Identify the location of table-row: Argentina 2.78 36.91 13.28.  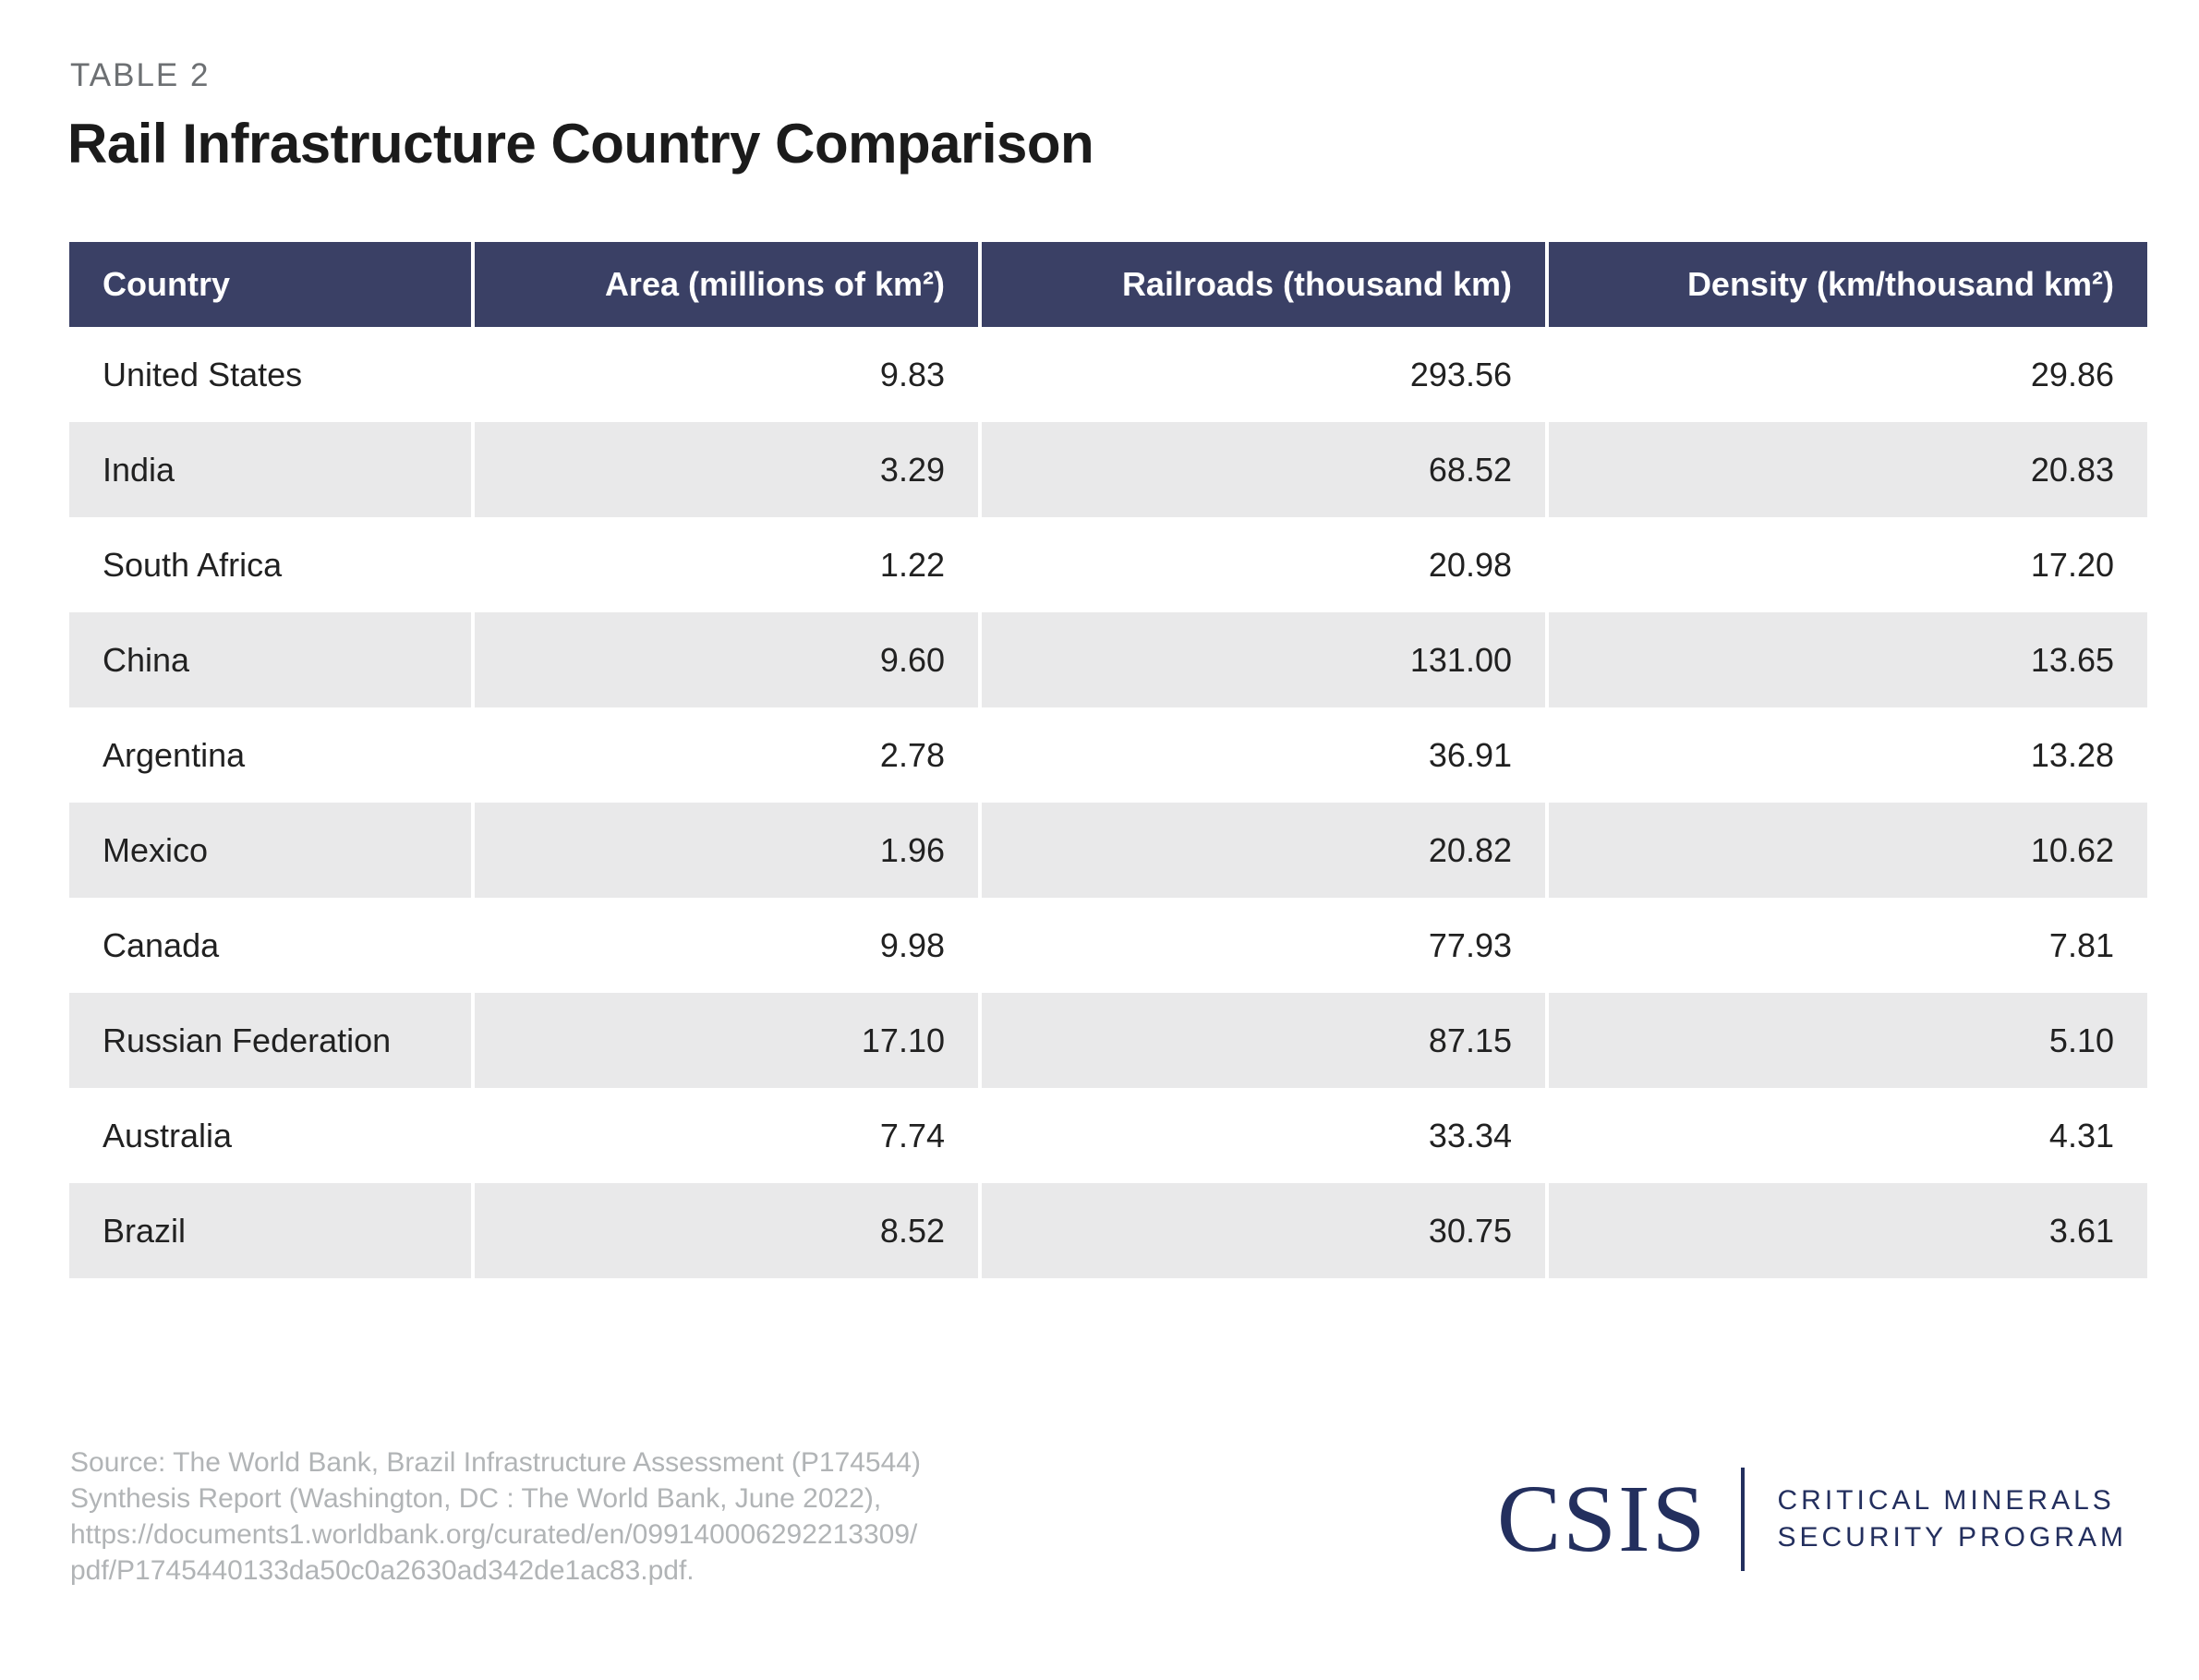
(1108, 755).